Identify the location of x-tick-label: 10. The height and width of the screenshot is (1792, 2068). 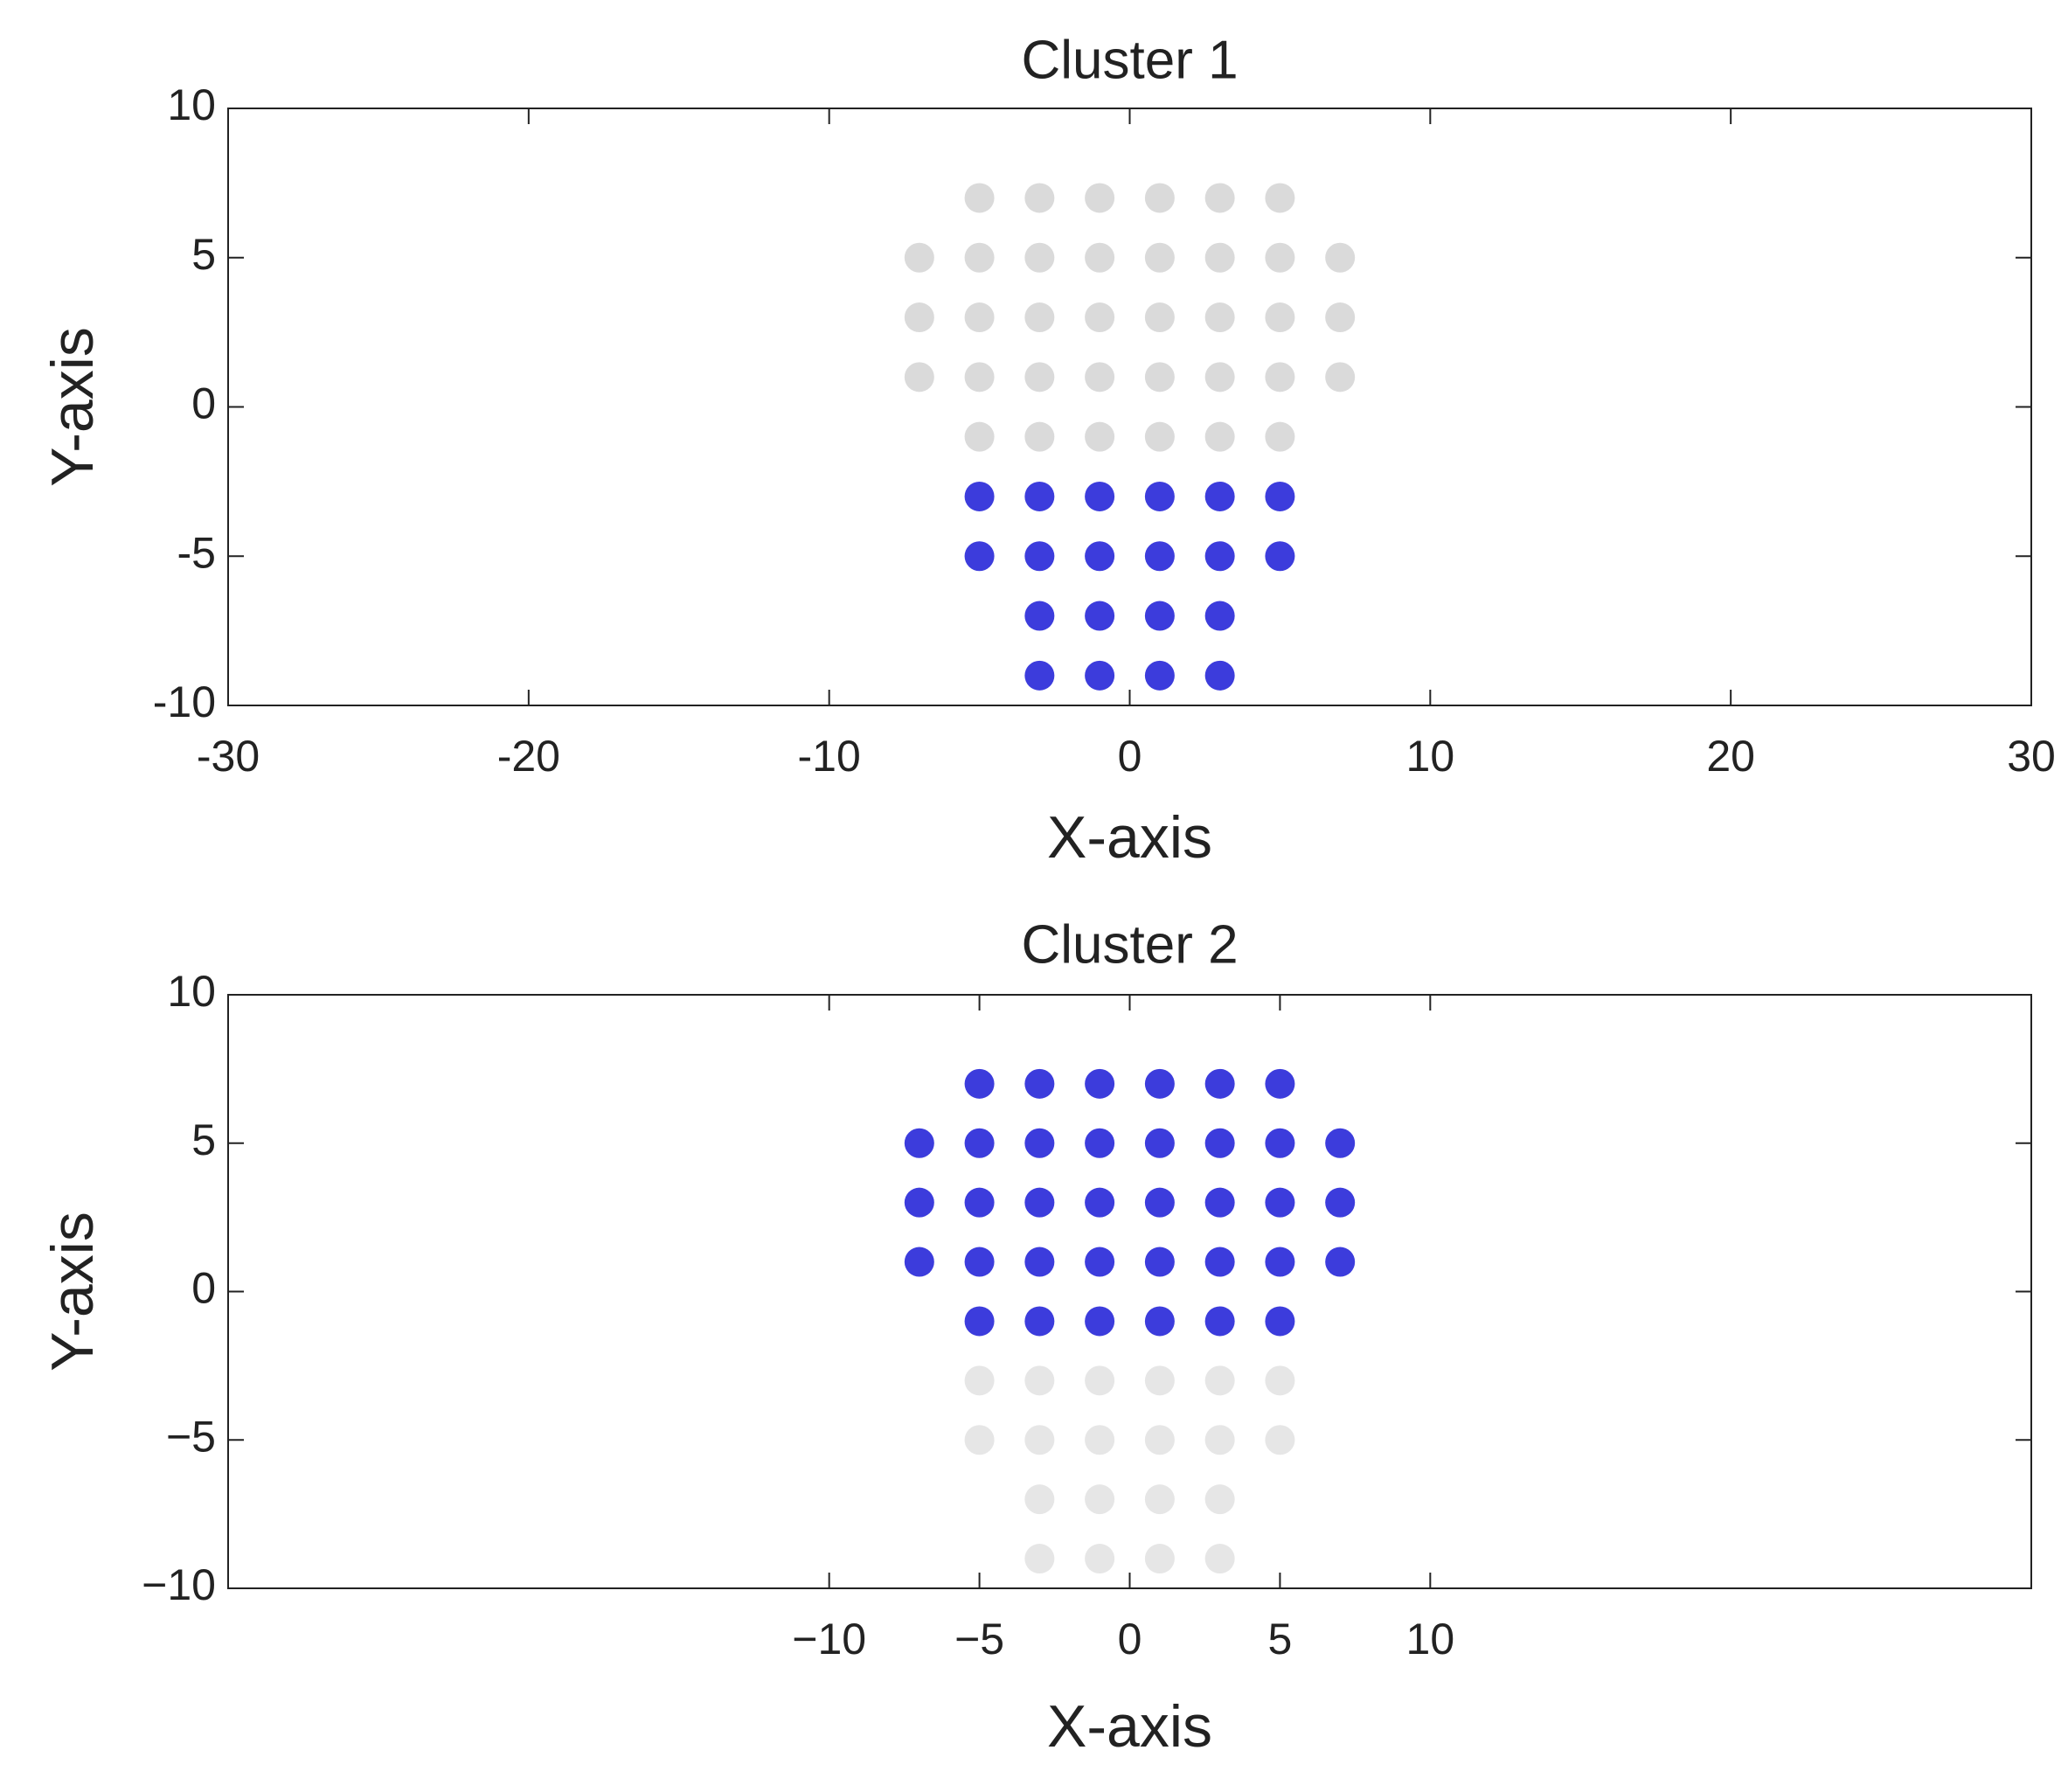
(1431, 1639).